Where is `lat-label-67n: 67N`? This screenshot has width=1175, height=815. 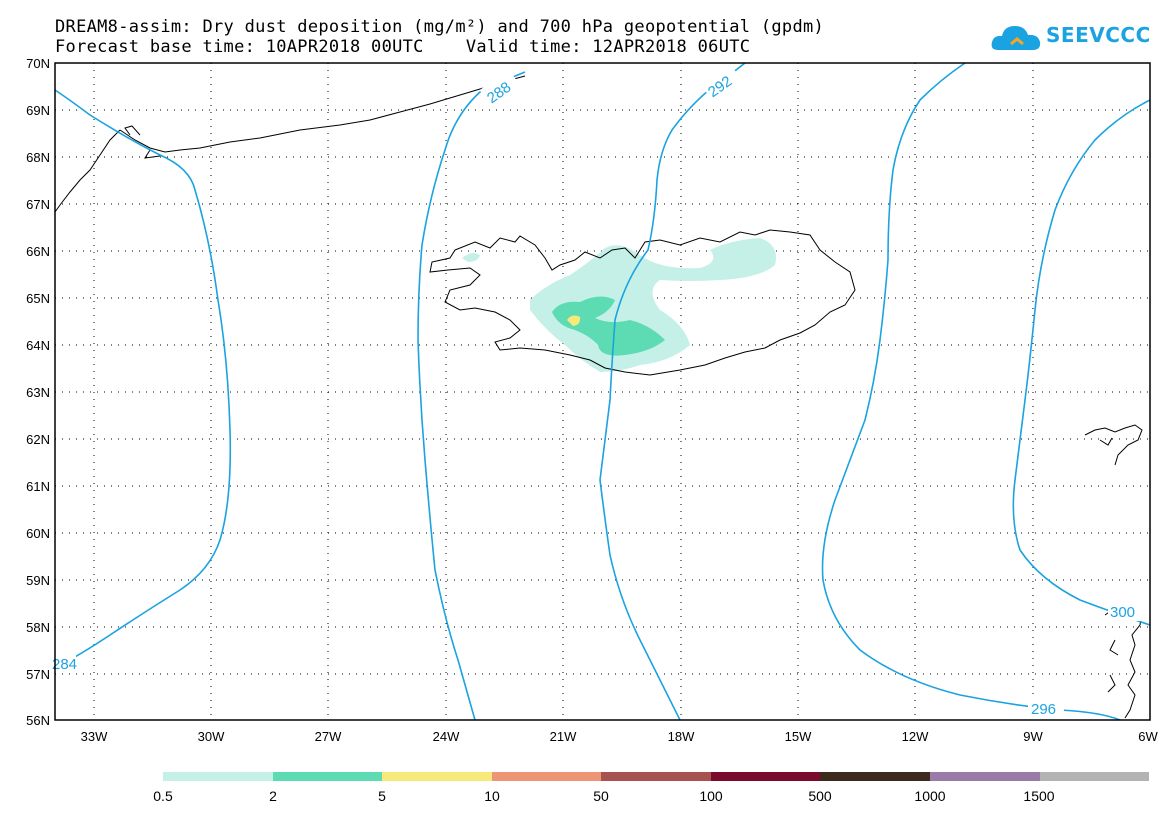 lat-label-67n: 67N is located at coordinates (38, 204).